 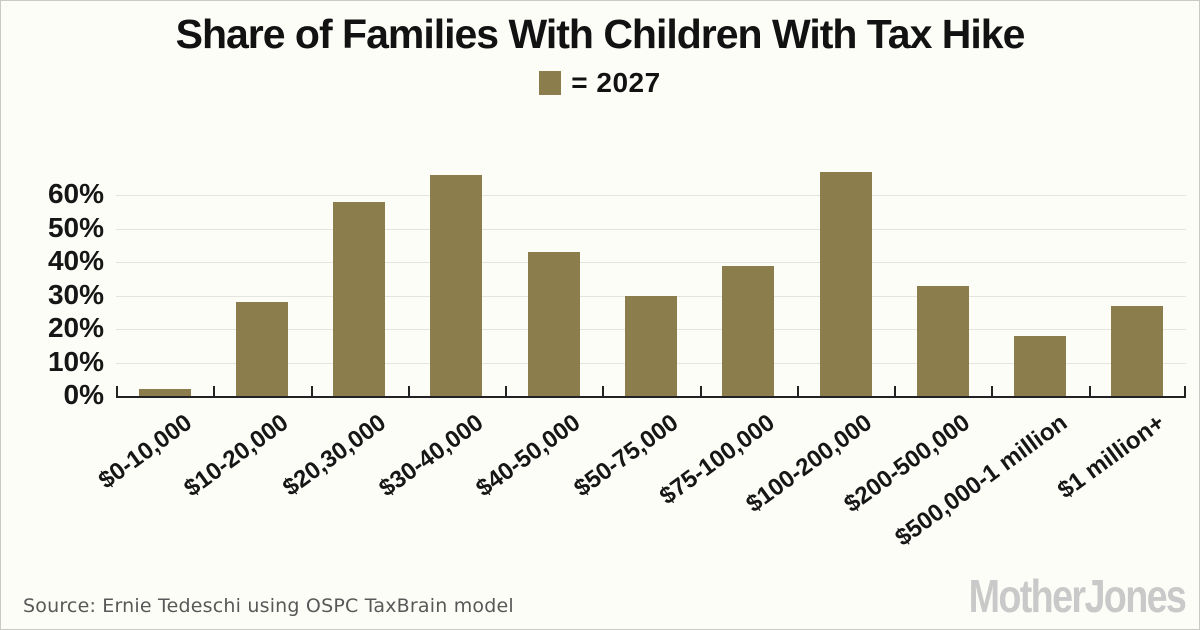 I want to click on y-axis-label: 50%, so click(x=75, y=227).